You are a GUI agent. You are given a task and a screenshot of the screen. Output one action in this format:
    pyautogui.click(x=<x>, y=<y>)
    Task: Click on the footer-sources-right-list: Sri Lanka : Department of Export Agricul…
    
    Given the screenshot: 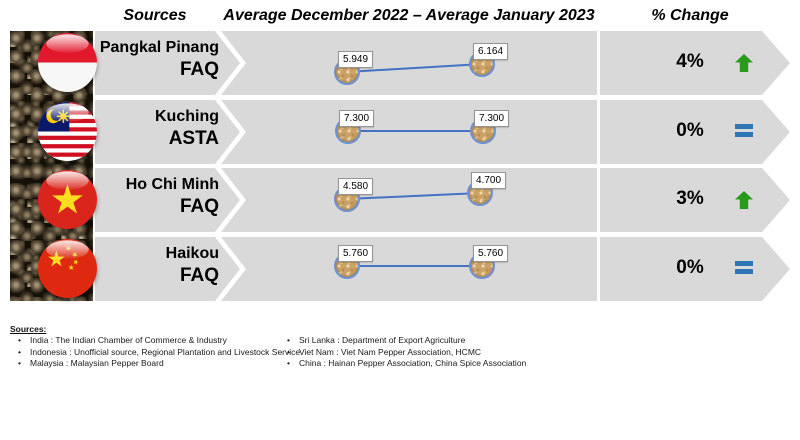 What is the action you would take?
    pyautogui.click(x=402, y=352)
    